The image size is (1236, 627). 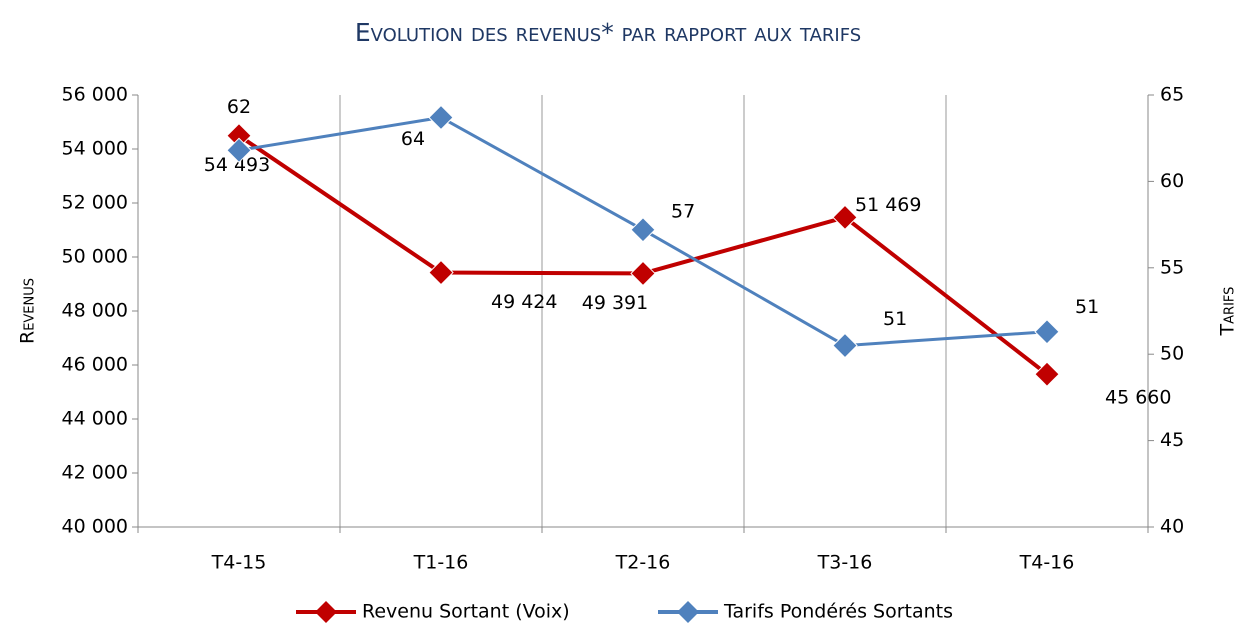 What do you see at coordinates (683, 211) in the screenshot?
I see `data-label: 57` at bounding box center [683, 211].